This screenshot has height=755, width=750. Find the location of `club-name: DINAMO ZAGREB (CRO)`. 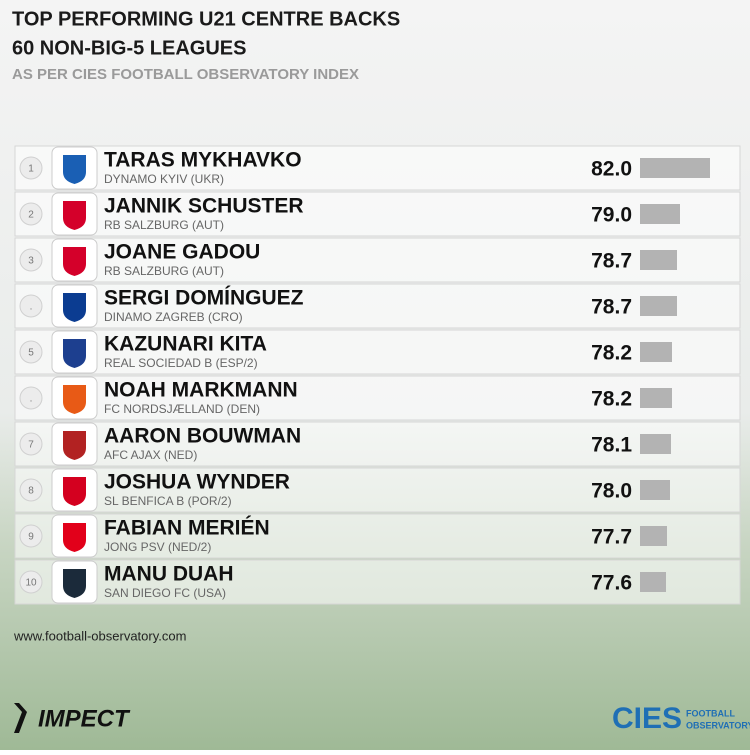

club-name: DINAMO ZAGREB (CRO) is located at coordinates (173, 317).